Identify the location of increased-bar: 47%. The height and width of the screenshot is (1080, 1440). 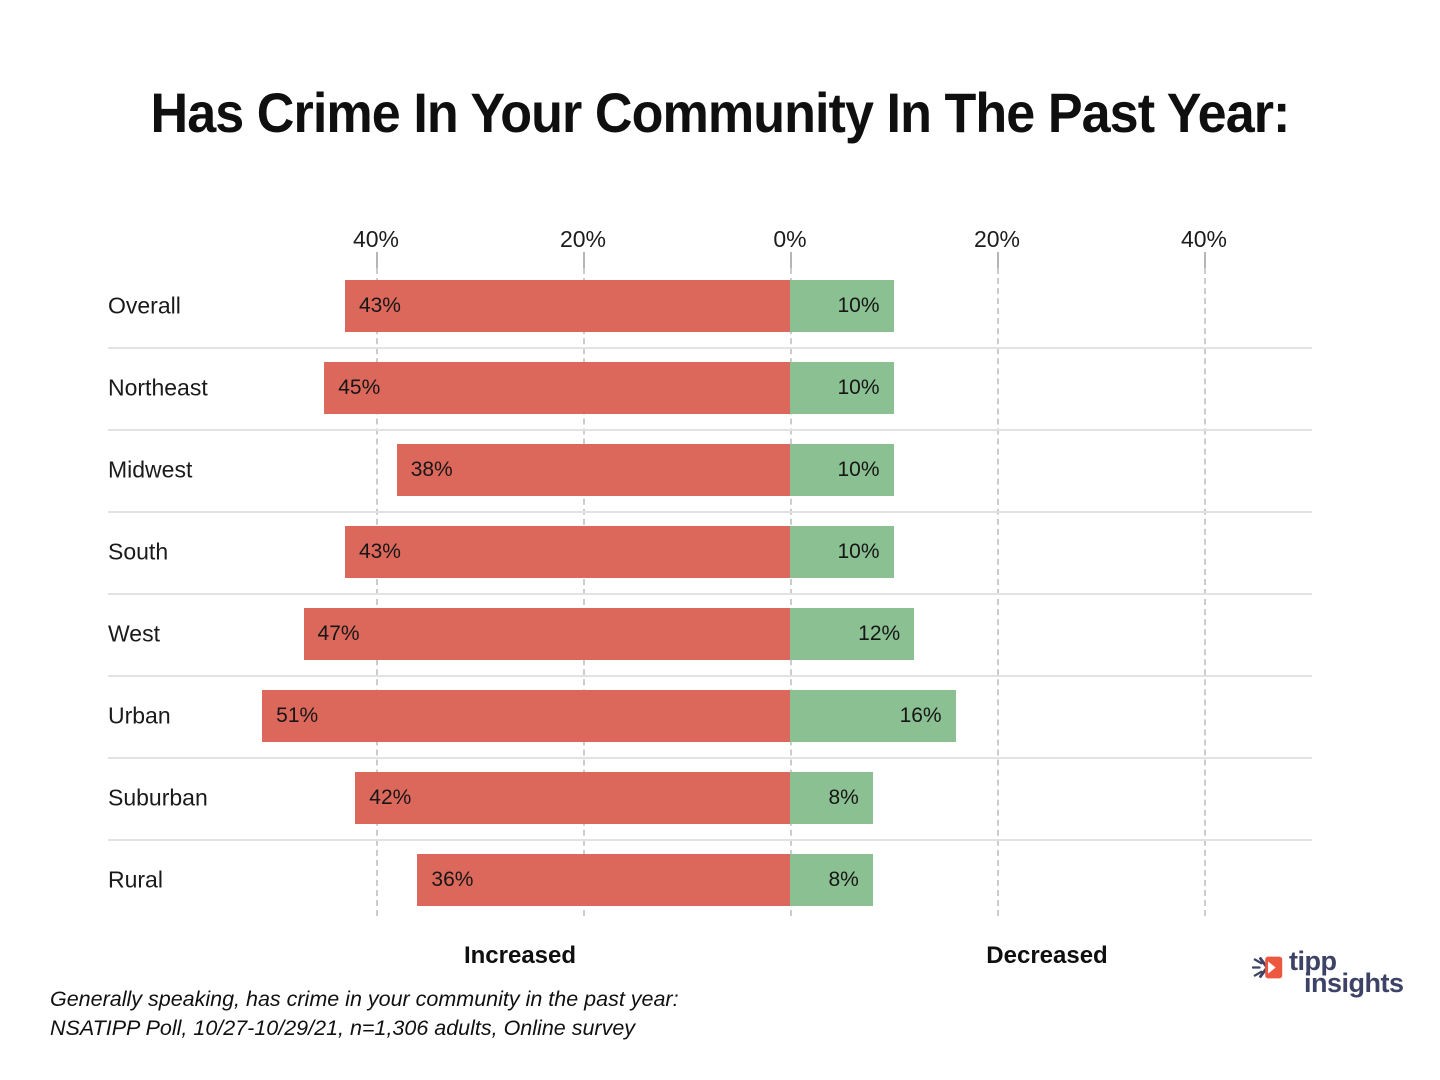
(546, 634).